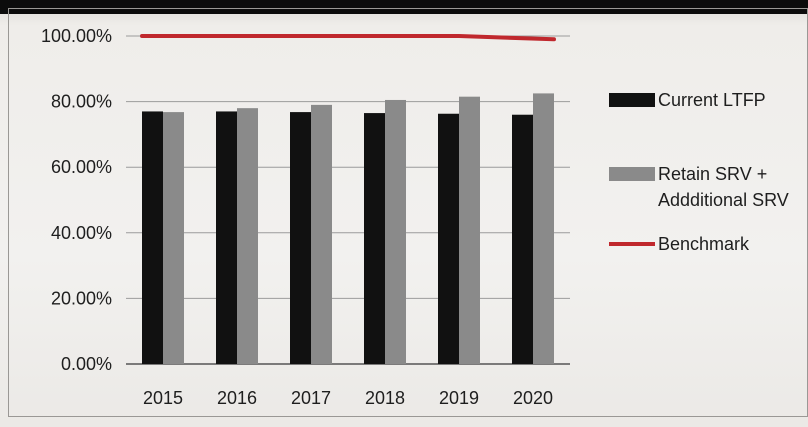  Describe the element at coordinates (81, 167) in the screenshot. I see `y-tick-label: 60.00%` at that location.